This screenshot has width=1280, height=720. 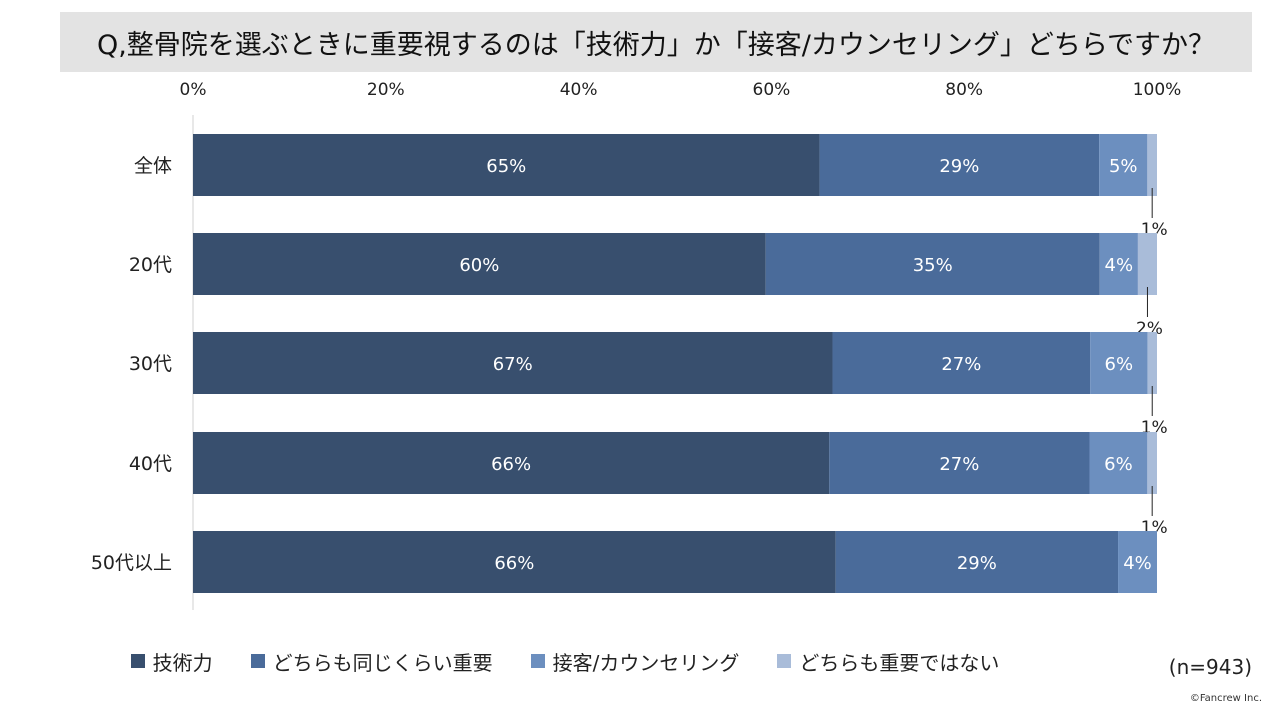 What do you see at coordinates (646, 662) in the screenshot?
I see `legend-label: 接客/カウンセリング` at bounding box center [646, 662].